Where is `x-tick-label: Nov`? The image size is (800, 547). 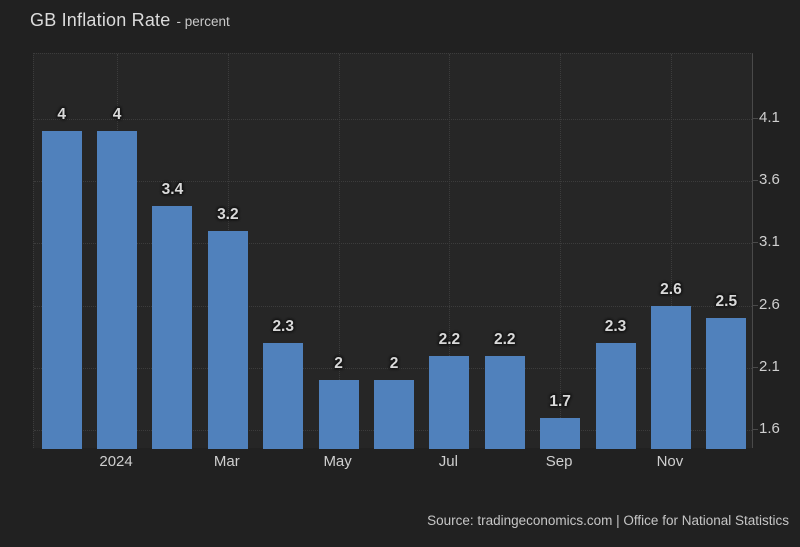
x-tick-label: Nov is located at coordinates (670, 461).